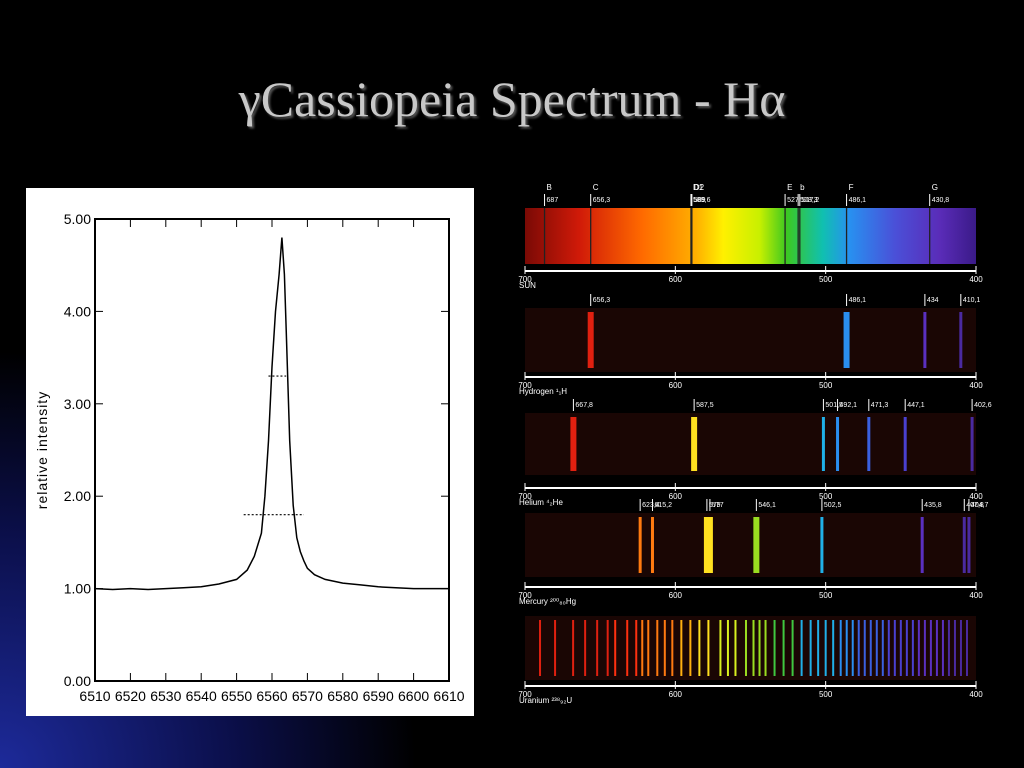 The width and height of the screenshot is (1024, 768). I want to click on line-wavelength-label: 589, so click(700, 200).